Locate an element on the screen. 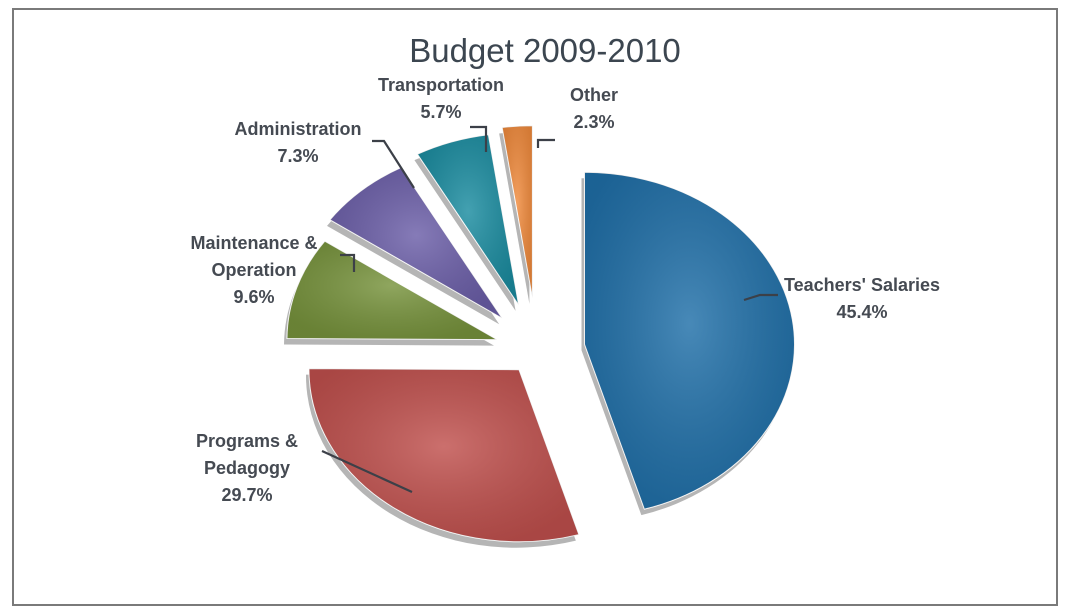  pie-slice-other is located at coordinates (516, 214).